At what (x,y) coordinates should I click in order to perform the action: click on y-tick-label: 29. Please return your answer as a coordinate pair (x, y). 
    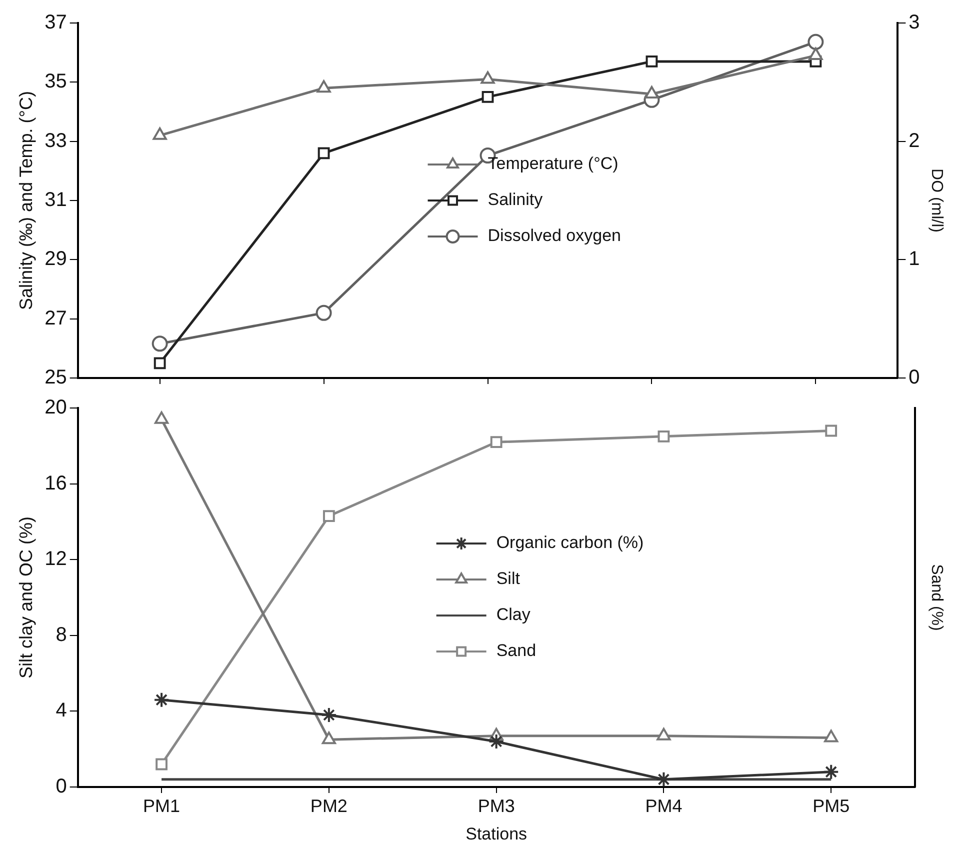
    Looking at the image, I should click on (55, 259).